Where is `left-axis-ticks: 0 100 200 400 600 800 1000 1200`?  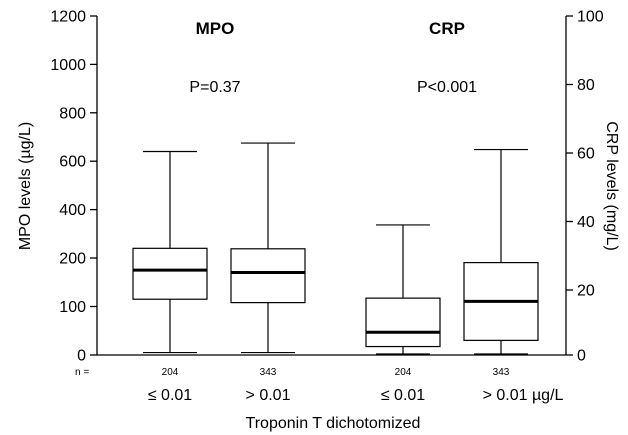
left-axis-ticks: 0 100 200 400 600 800 1000 1200 is located at coordinates (73, 187).